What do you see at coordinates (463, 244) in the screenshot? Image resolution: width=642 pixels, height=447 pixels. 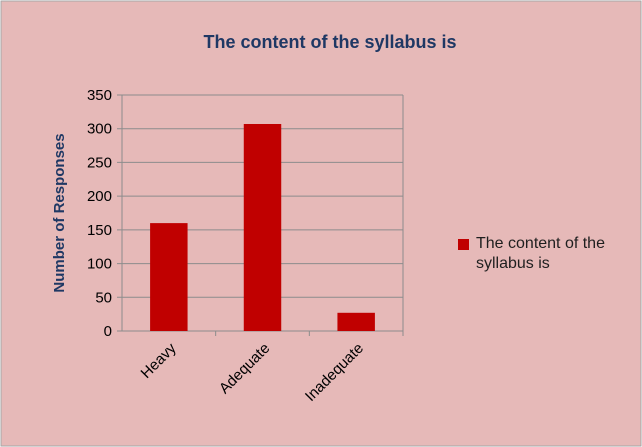 I see `legend-swatch` at bounding box center [463, 244].